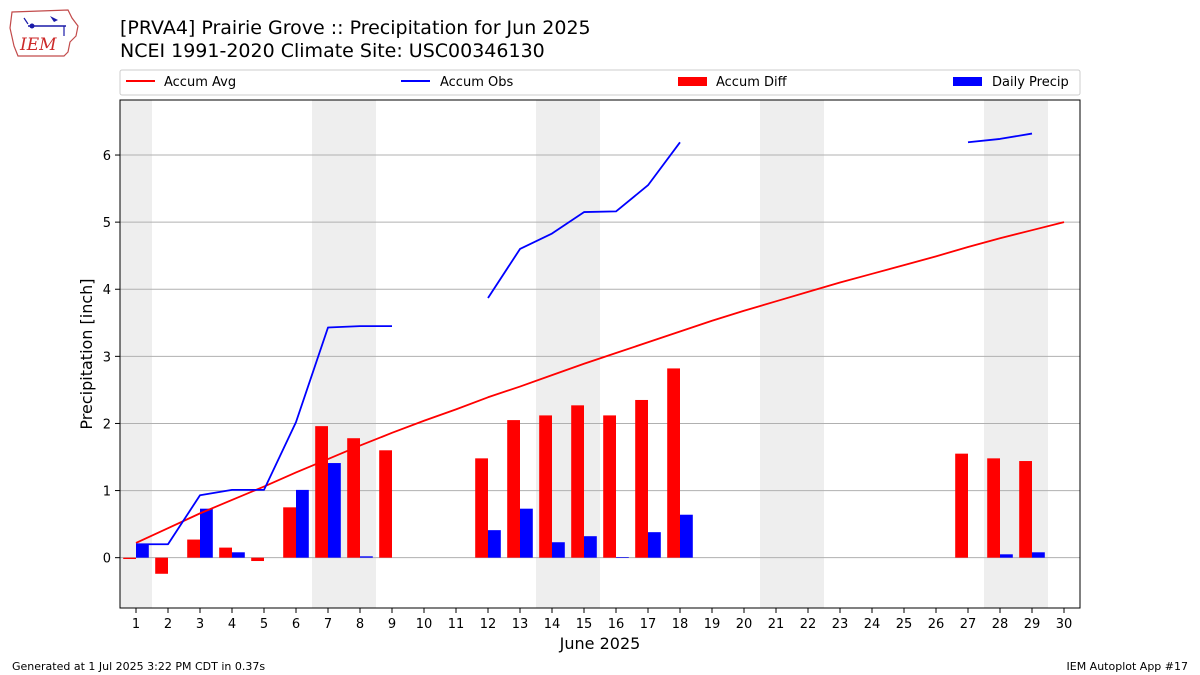 This screenshot has width=1200, height=675. I want to click on y-tick-label-3: 3, so click(107, 357).